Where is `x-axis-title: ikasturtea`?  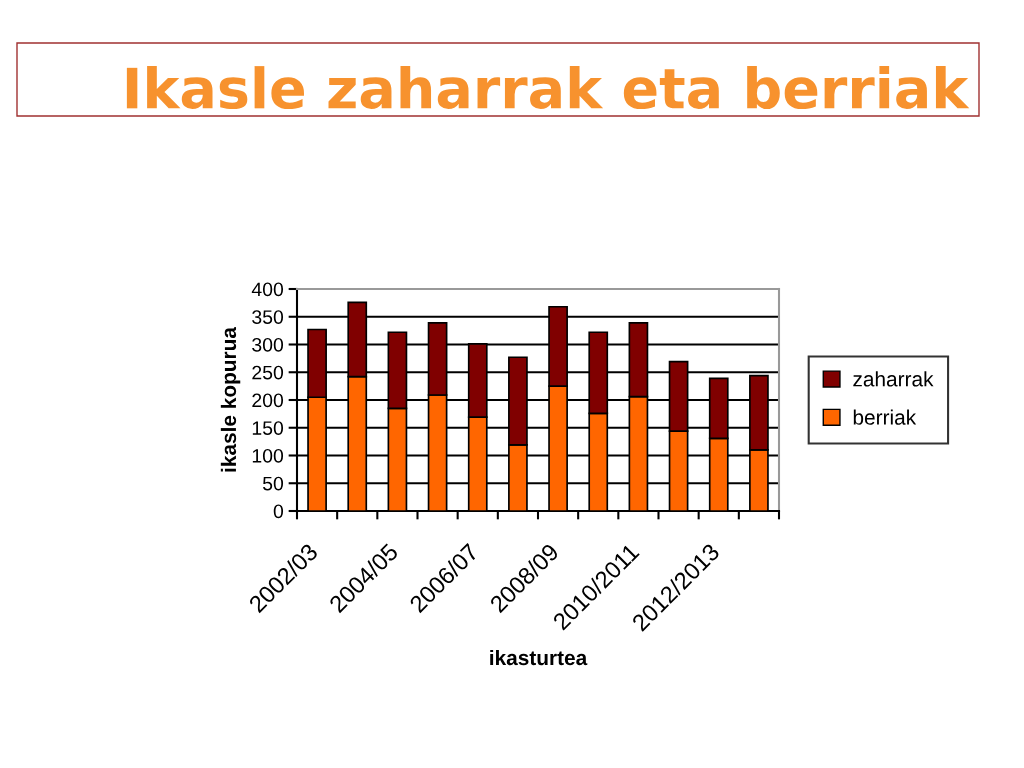 x-axis-title: ikasturtea is located at coordinates (539, 657).